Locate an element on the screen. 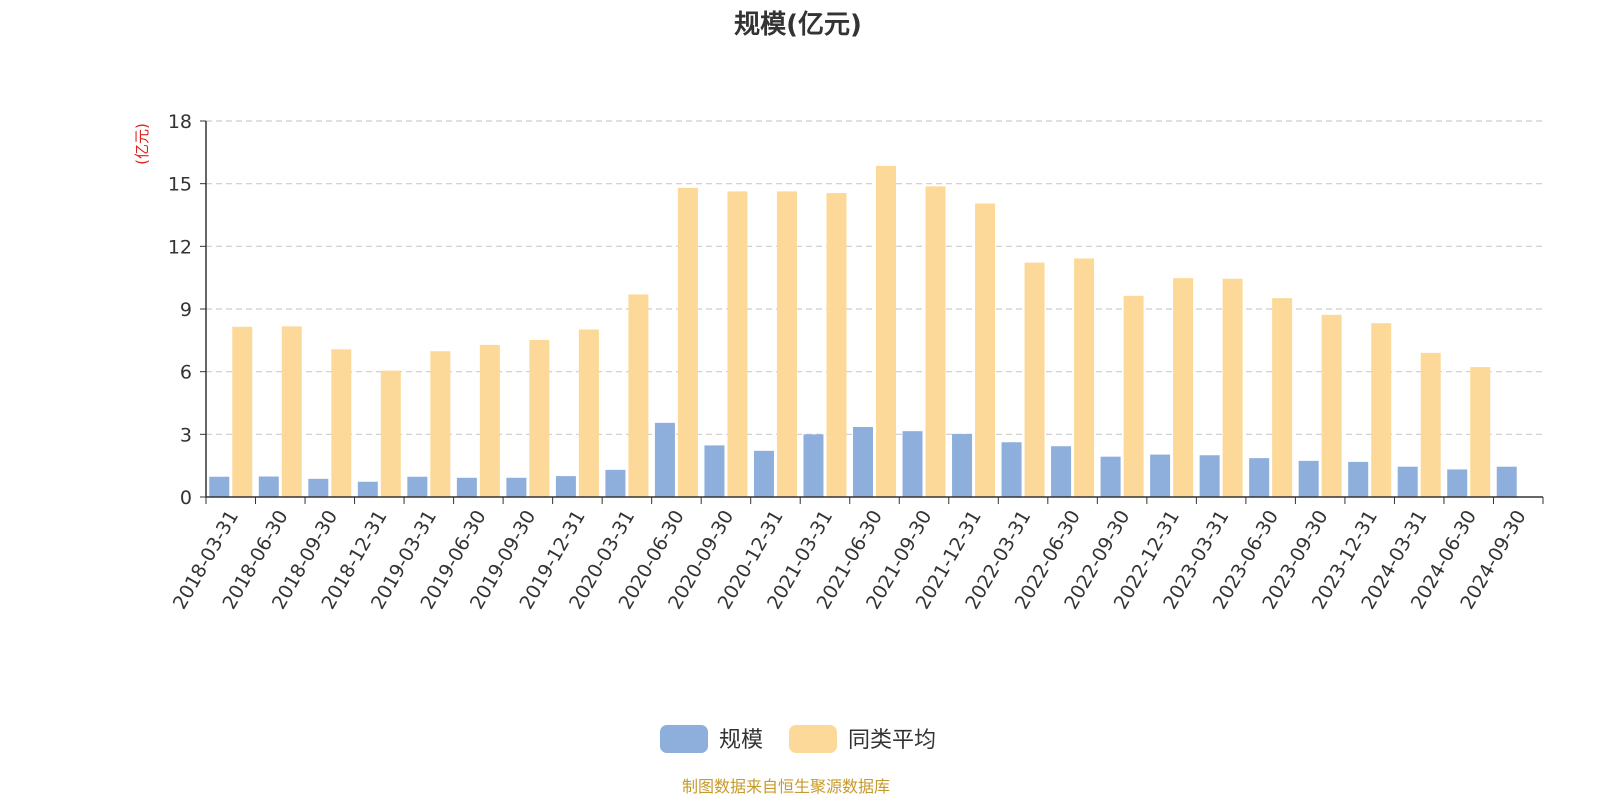  source-note: 制图数据来自恒生聚源数据库 is located at coordinates (786, 786).